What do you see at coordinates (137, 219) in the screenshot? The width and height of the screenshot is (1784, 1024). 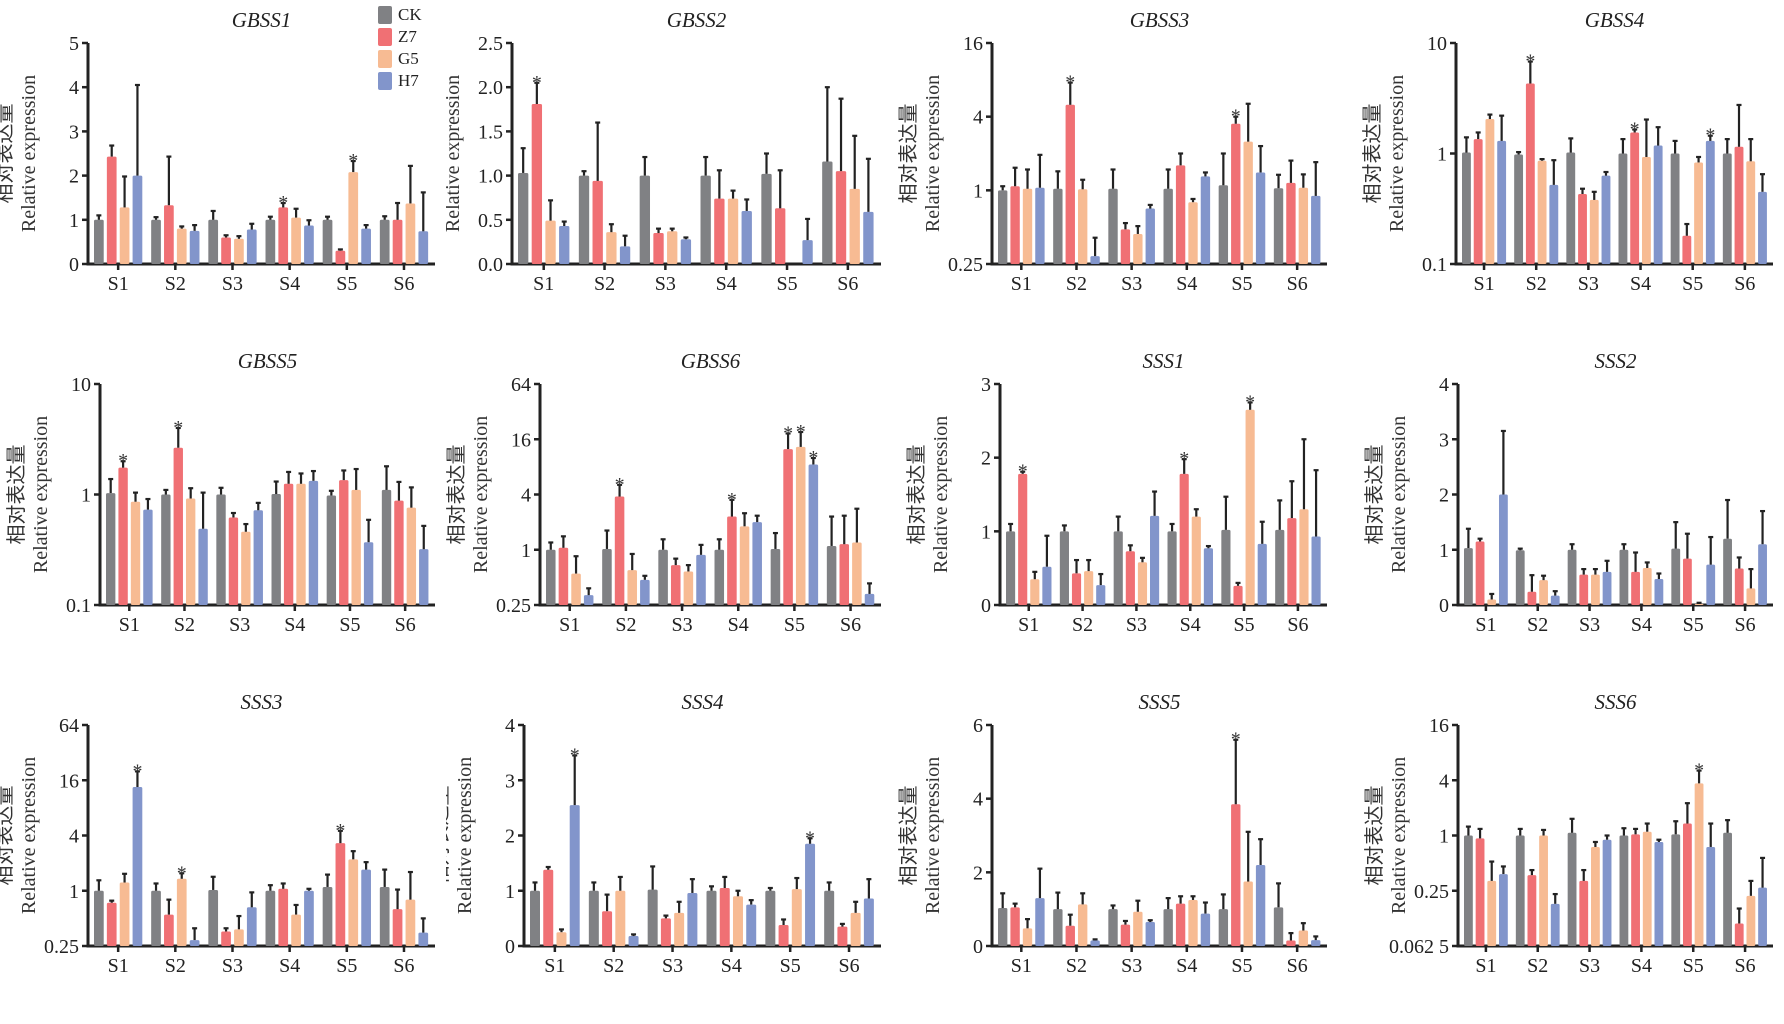 I see `bar-h7-s1` at bounding box center [137, 219].